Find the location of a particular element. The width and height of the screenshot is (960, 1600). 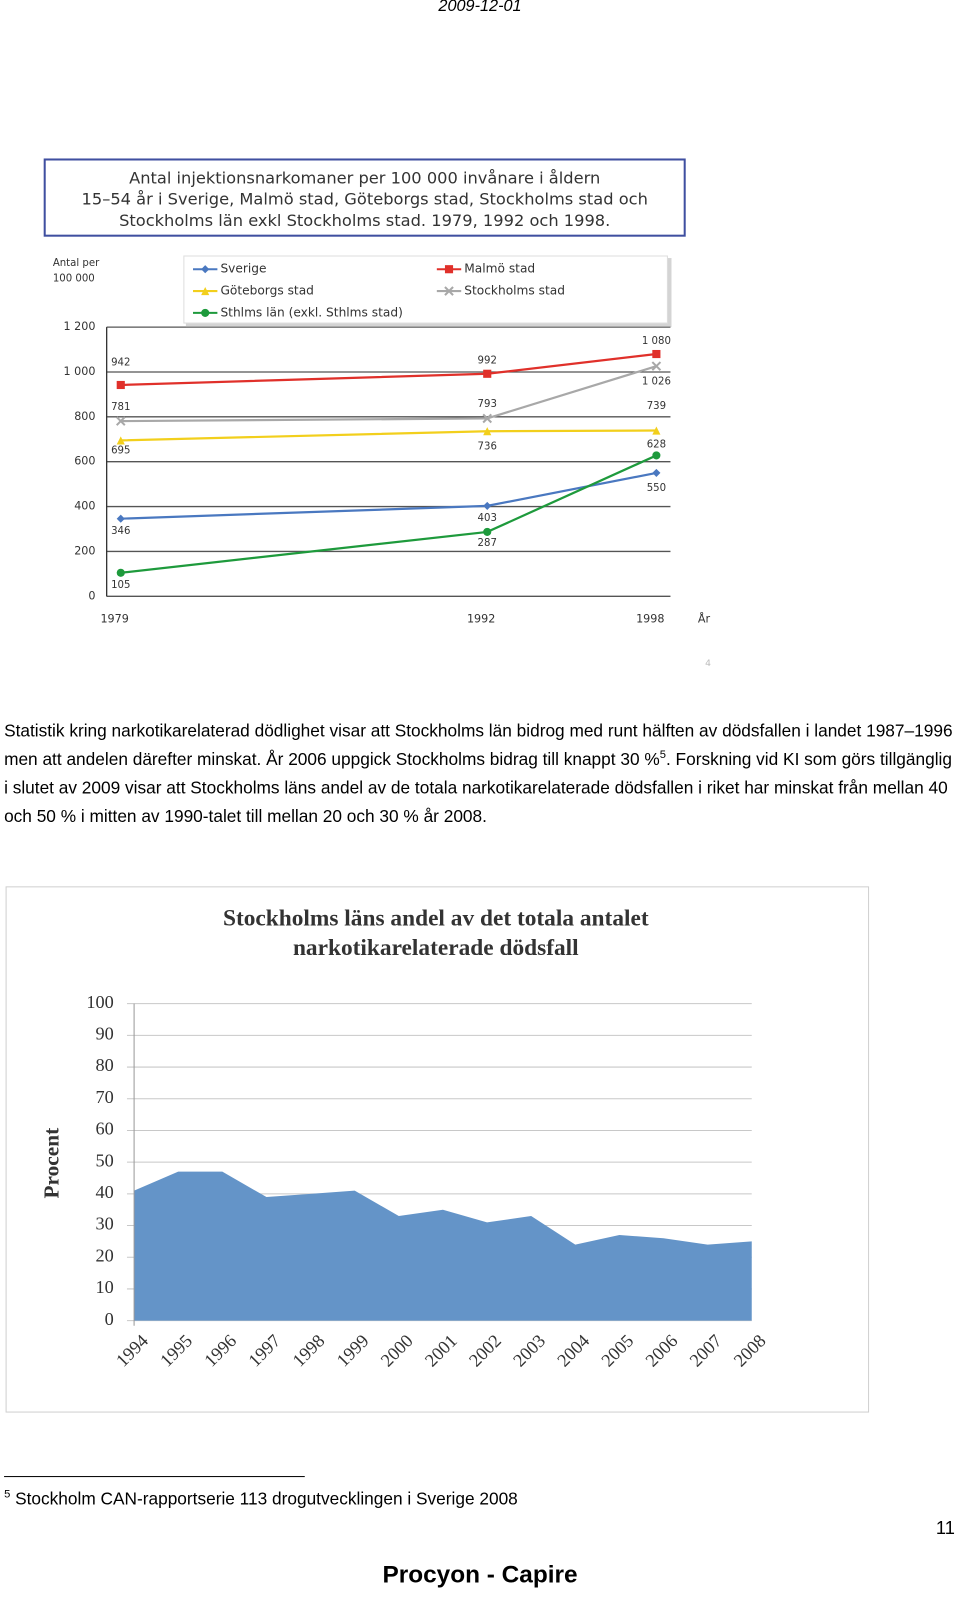

legend-label: Sverige is located at coordinates (243, 269).